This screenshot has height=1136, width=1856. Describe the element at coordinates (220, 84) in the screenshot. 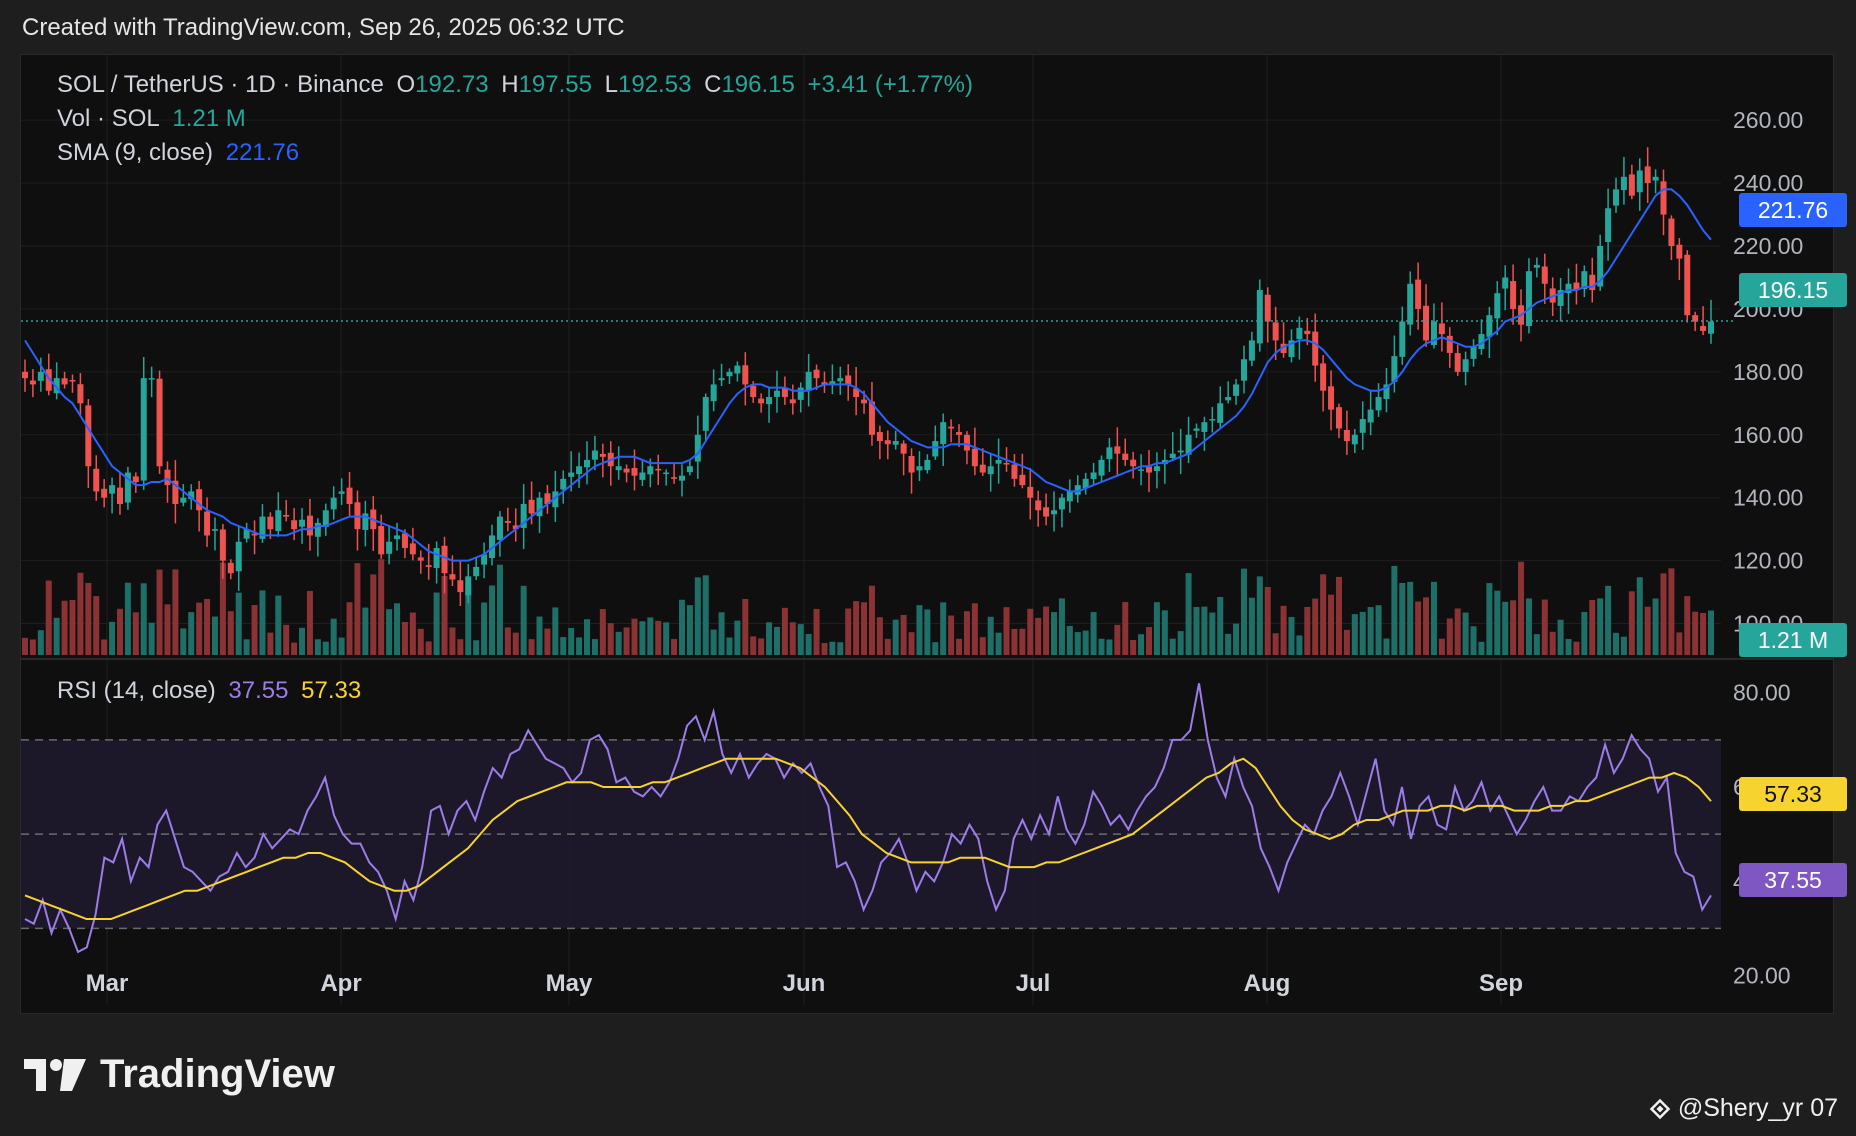

I see `symbol-label: SOL / TetherUS · 1D · Binance` at that location.